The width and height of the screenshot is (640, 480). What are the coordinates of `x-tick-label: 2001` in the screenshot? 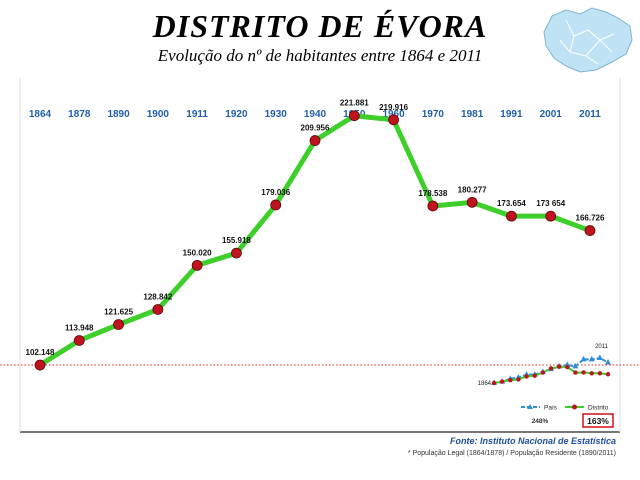 It's located at (551, 114).